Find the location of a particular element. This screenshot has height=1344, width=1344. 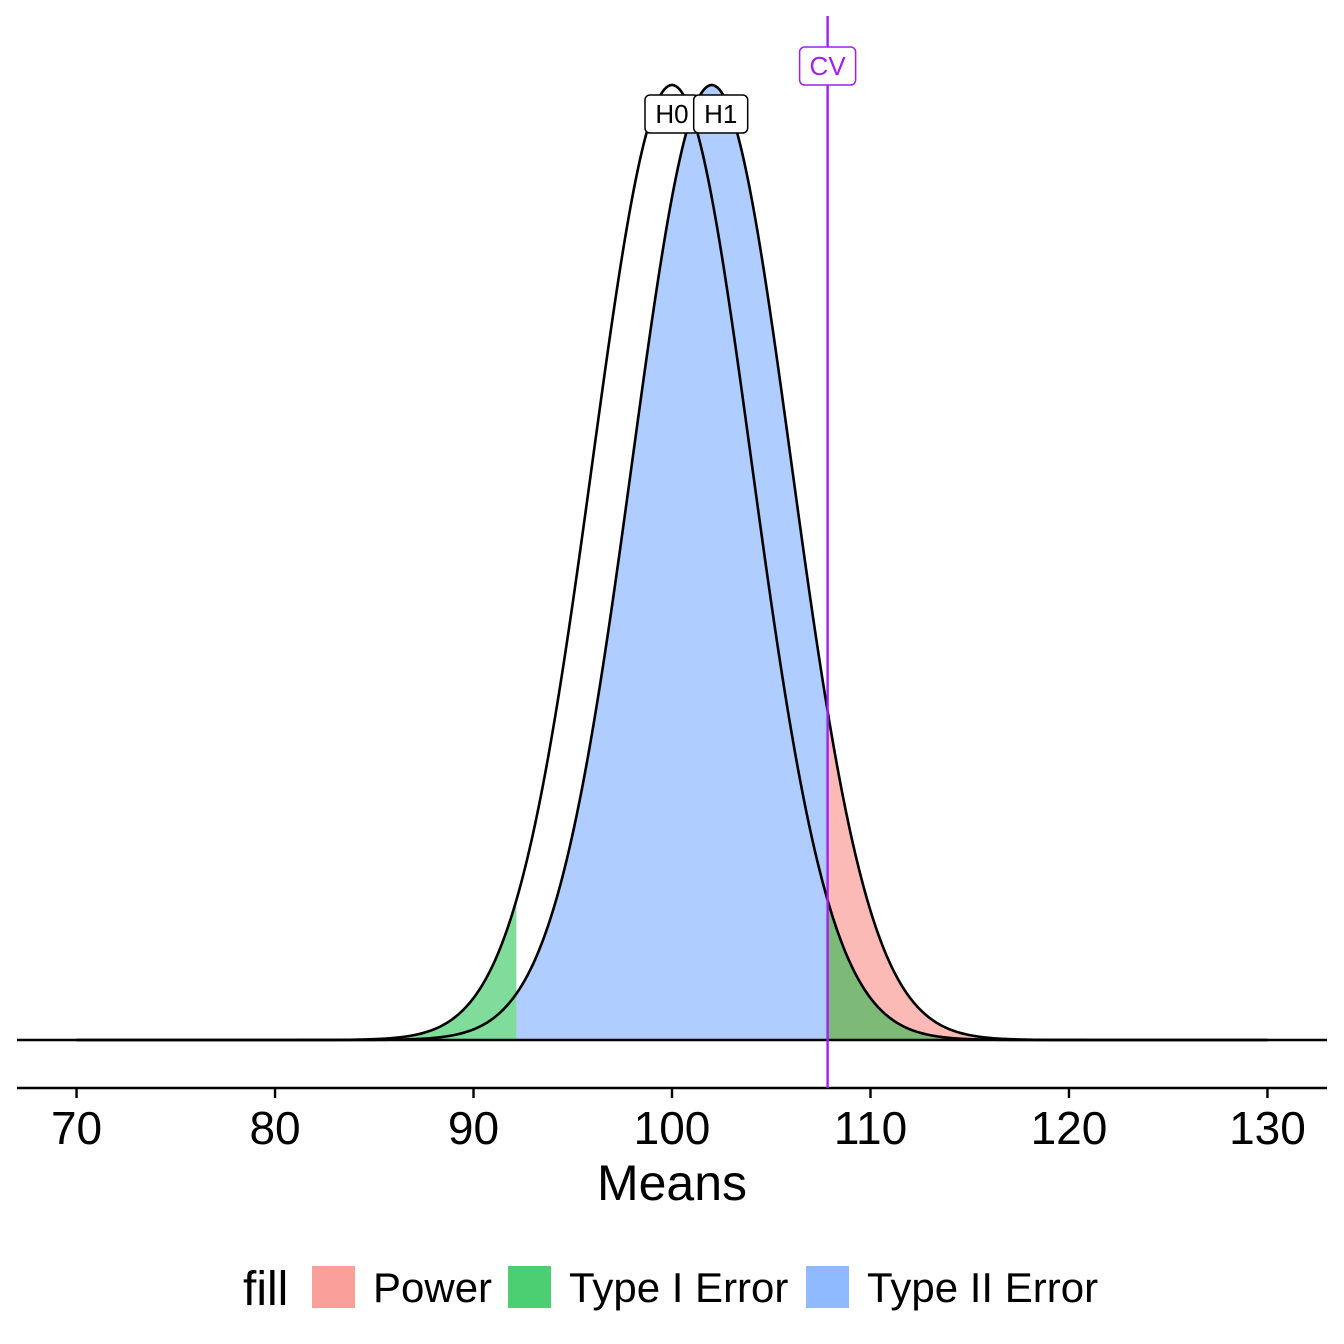

power-region is located at coordinates (1047, 875).